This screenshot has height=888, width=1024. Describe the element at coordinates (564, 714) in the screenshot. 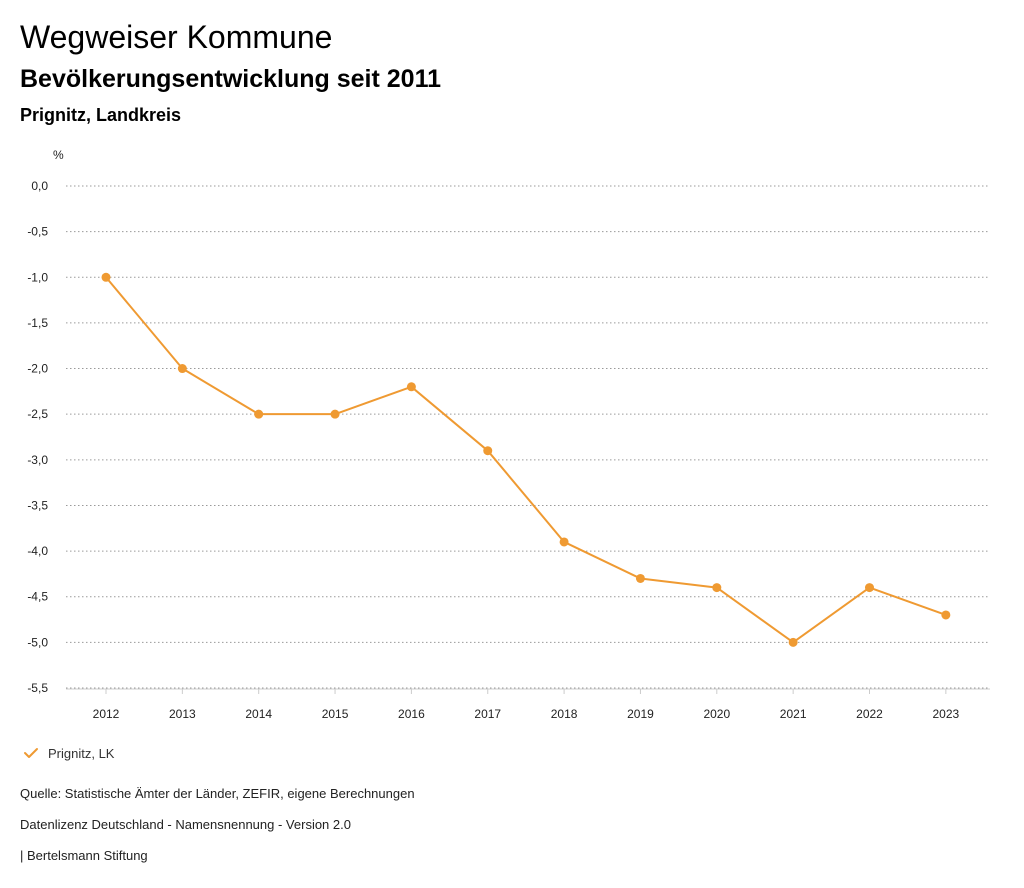

I see `x-tick-label: 2018` at that location.